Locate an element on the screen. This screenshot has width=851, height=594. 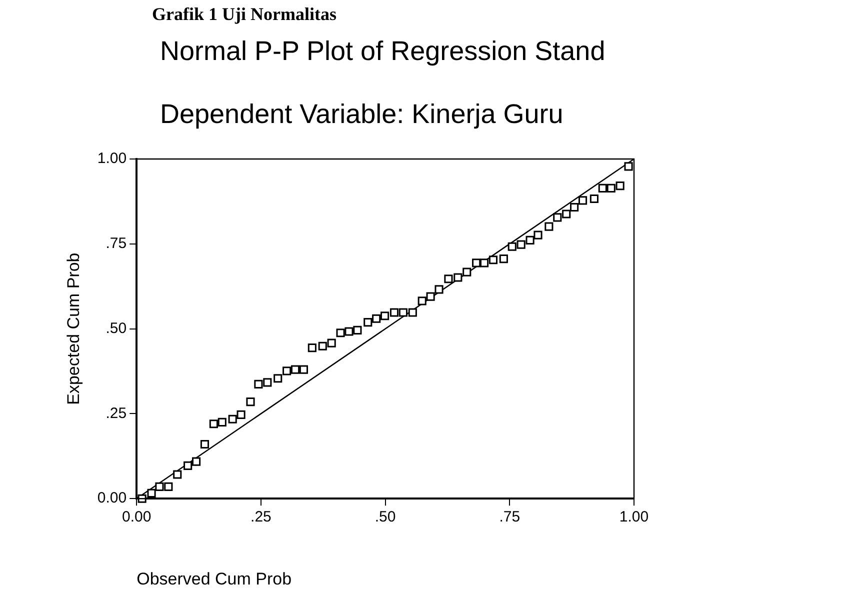
x-tick-label: 0.00 is located at coordinates (137, 517).